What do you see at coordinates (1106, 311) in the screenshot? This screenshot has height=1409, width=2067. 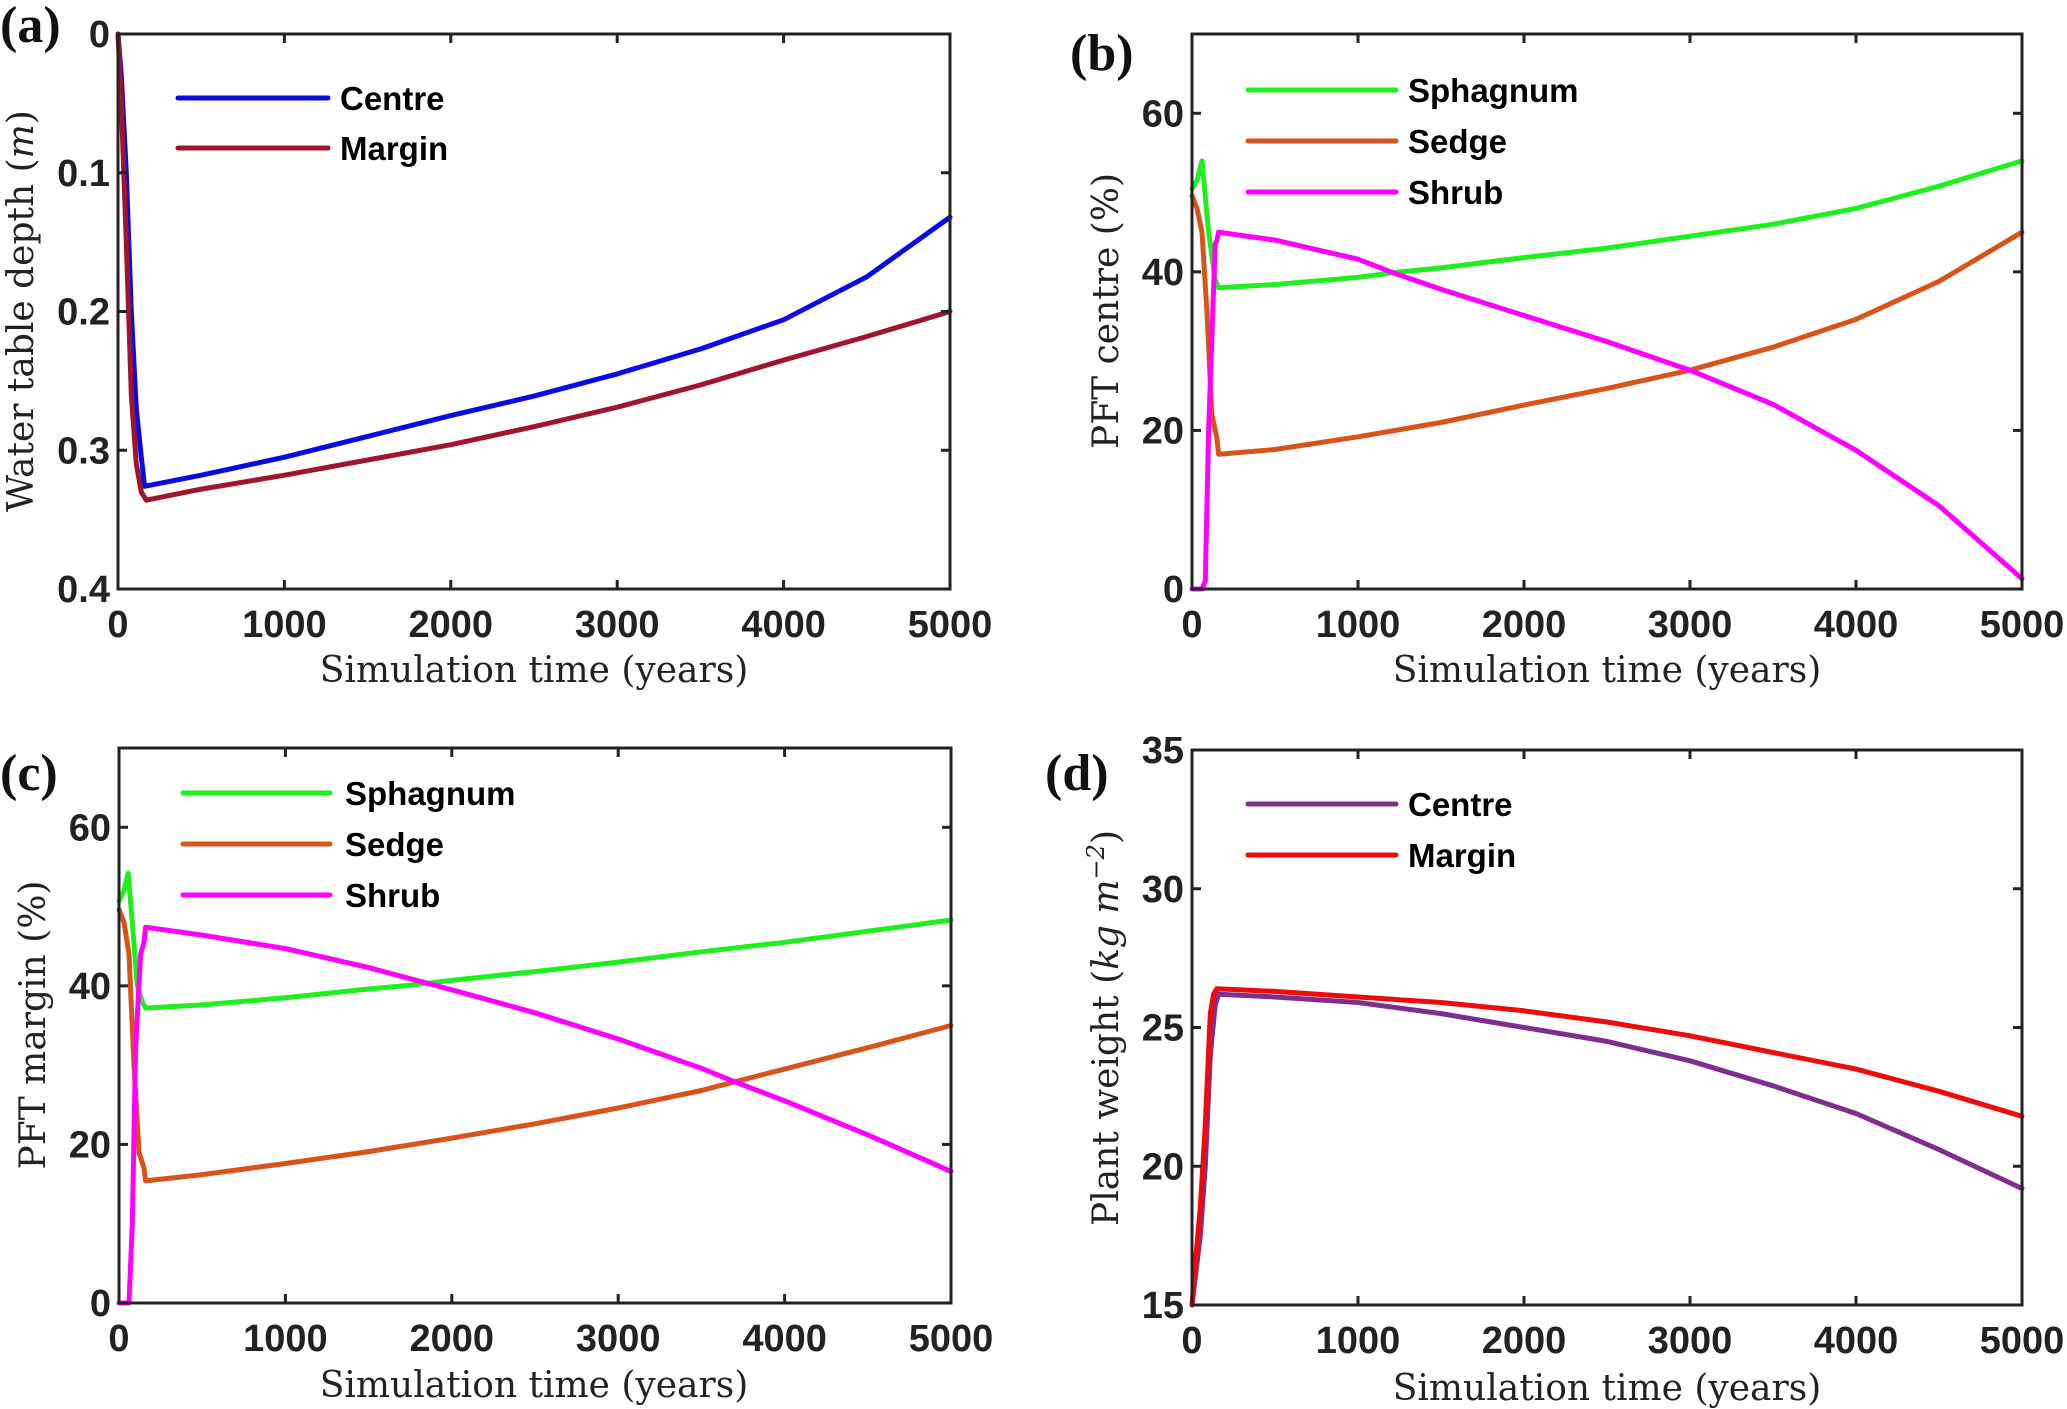 I see `y-axis-title-b: PFT centre (%)` at bounding box center [1106, 311].